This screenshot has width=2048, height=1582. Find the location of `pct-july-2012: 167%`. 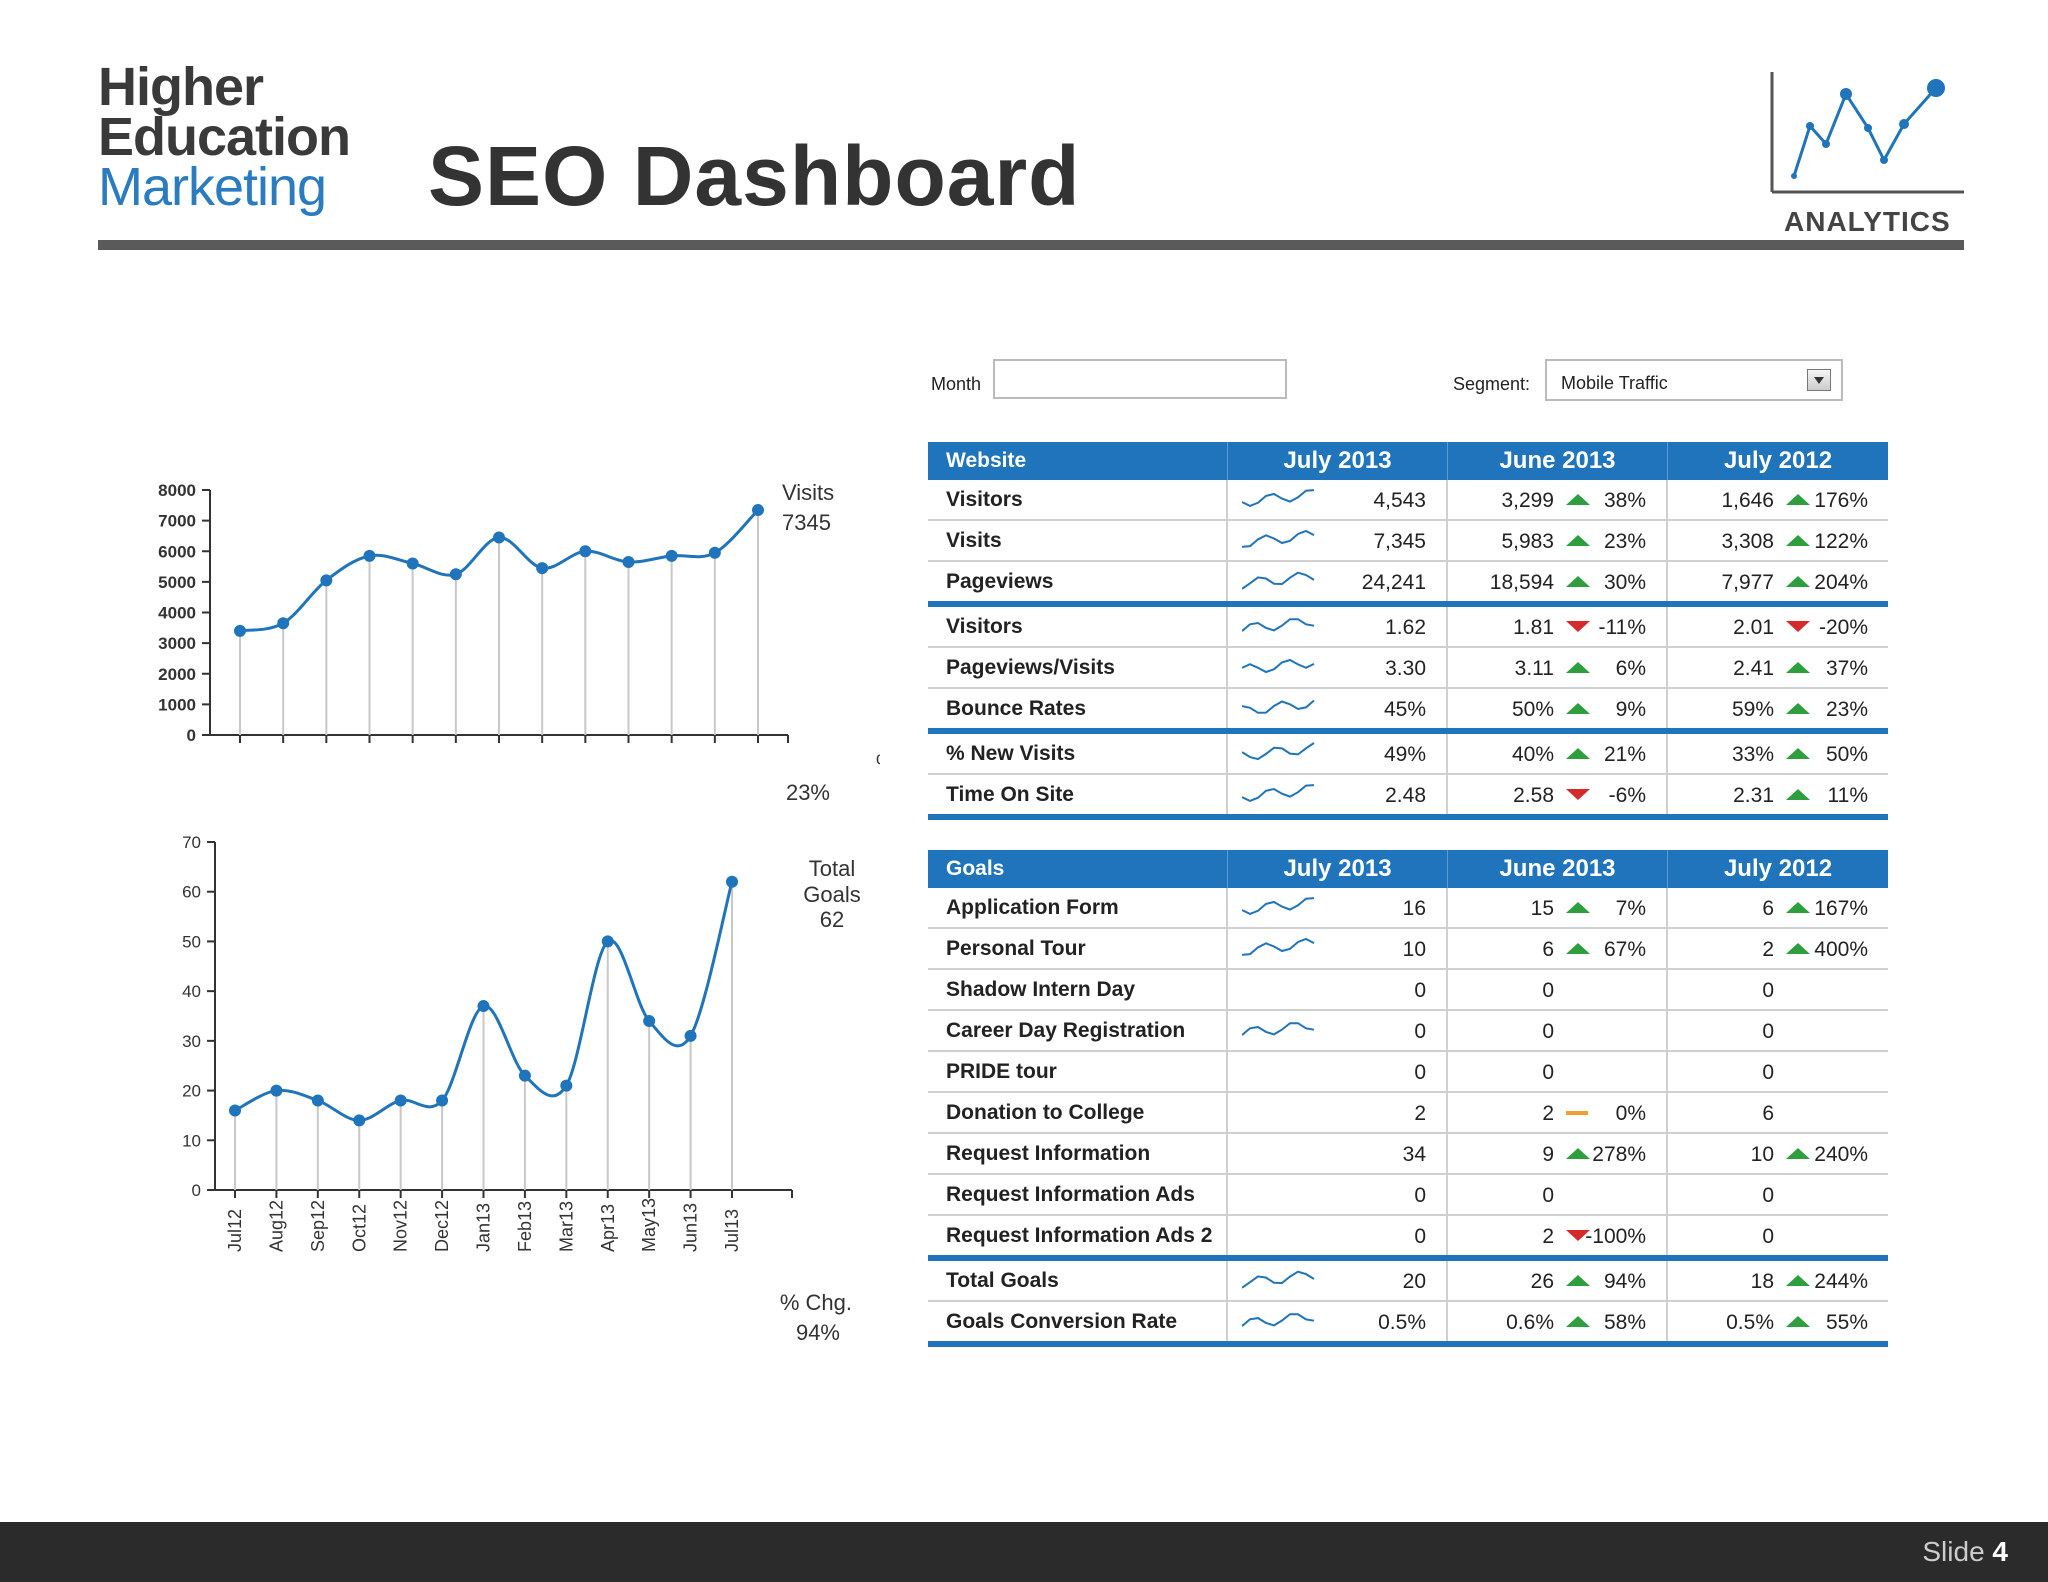

pct-july-2012: 167% is located at coordinates (1841, 908).